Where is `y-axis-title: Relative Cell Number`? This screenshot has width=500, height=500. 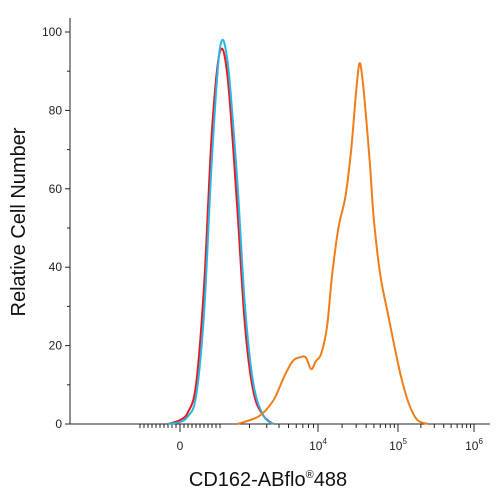
y-axis-title: Relative Cell Number is located at coordinates (19, 221).